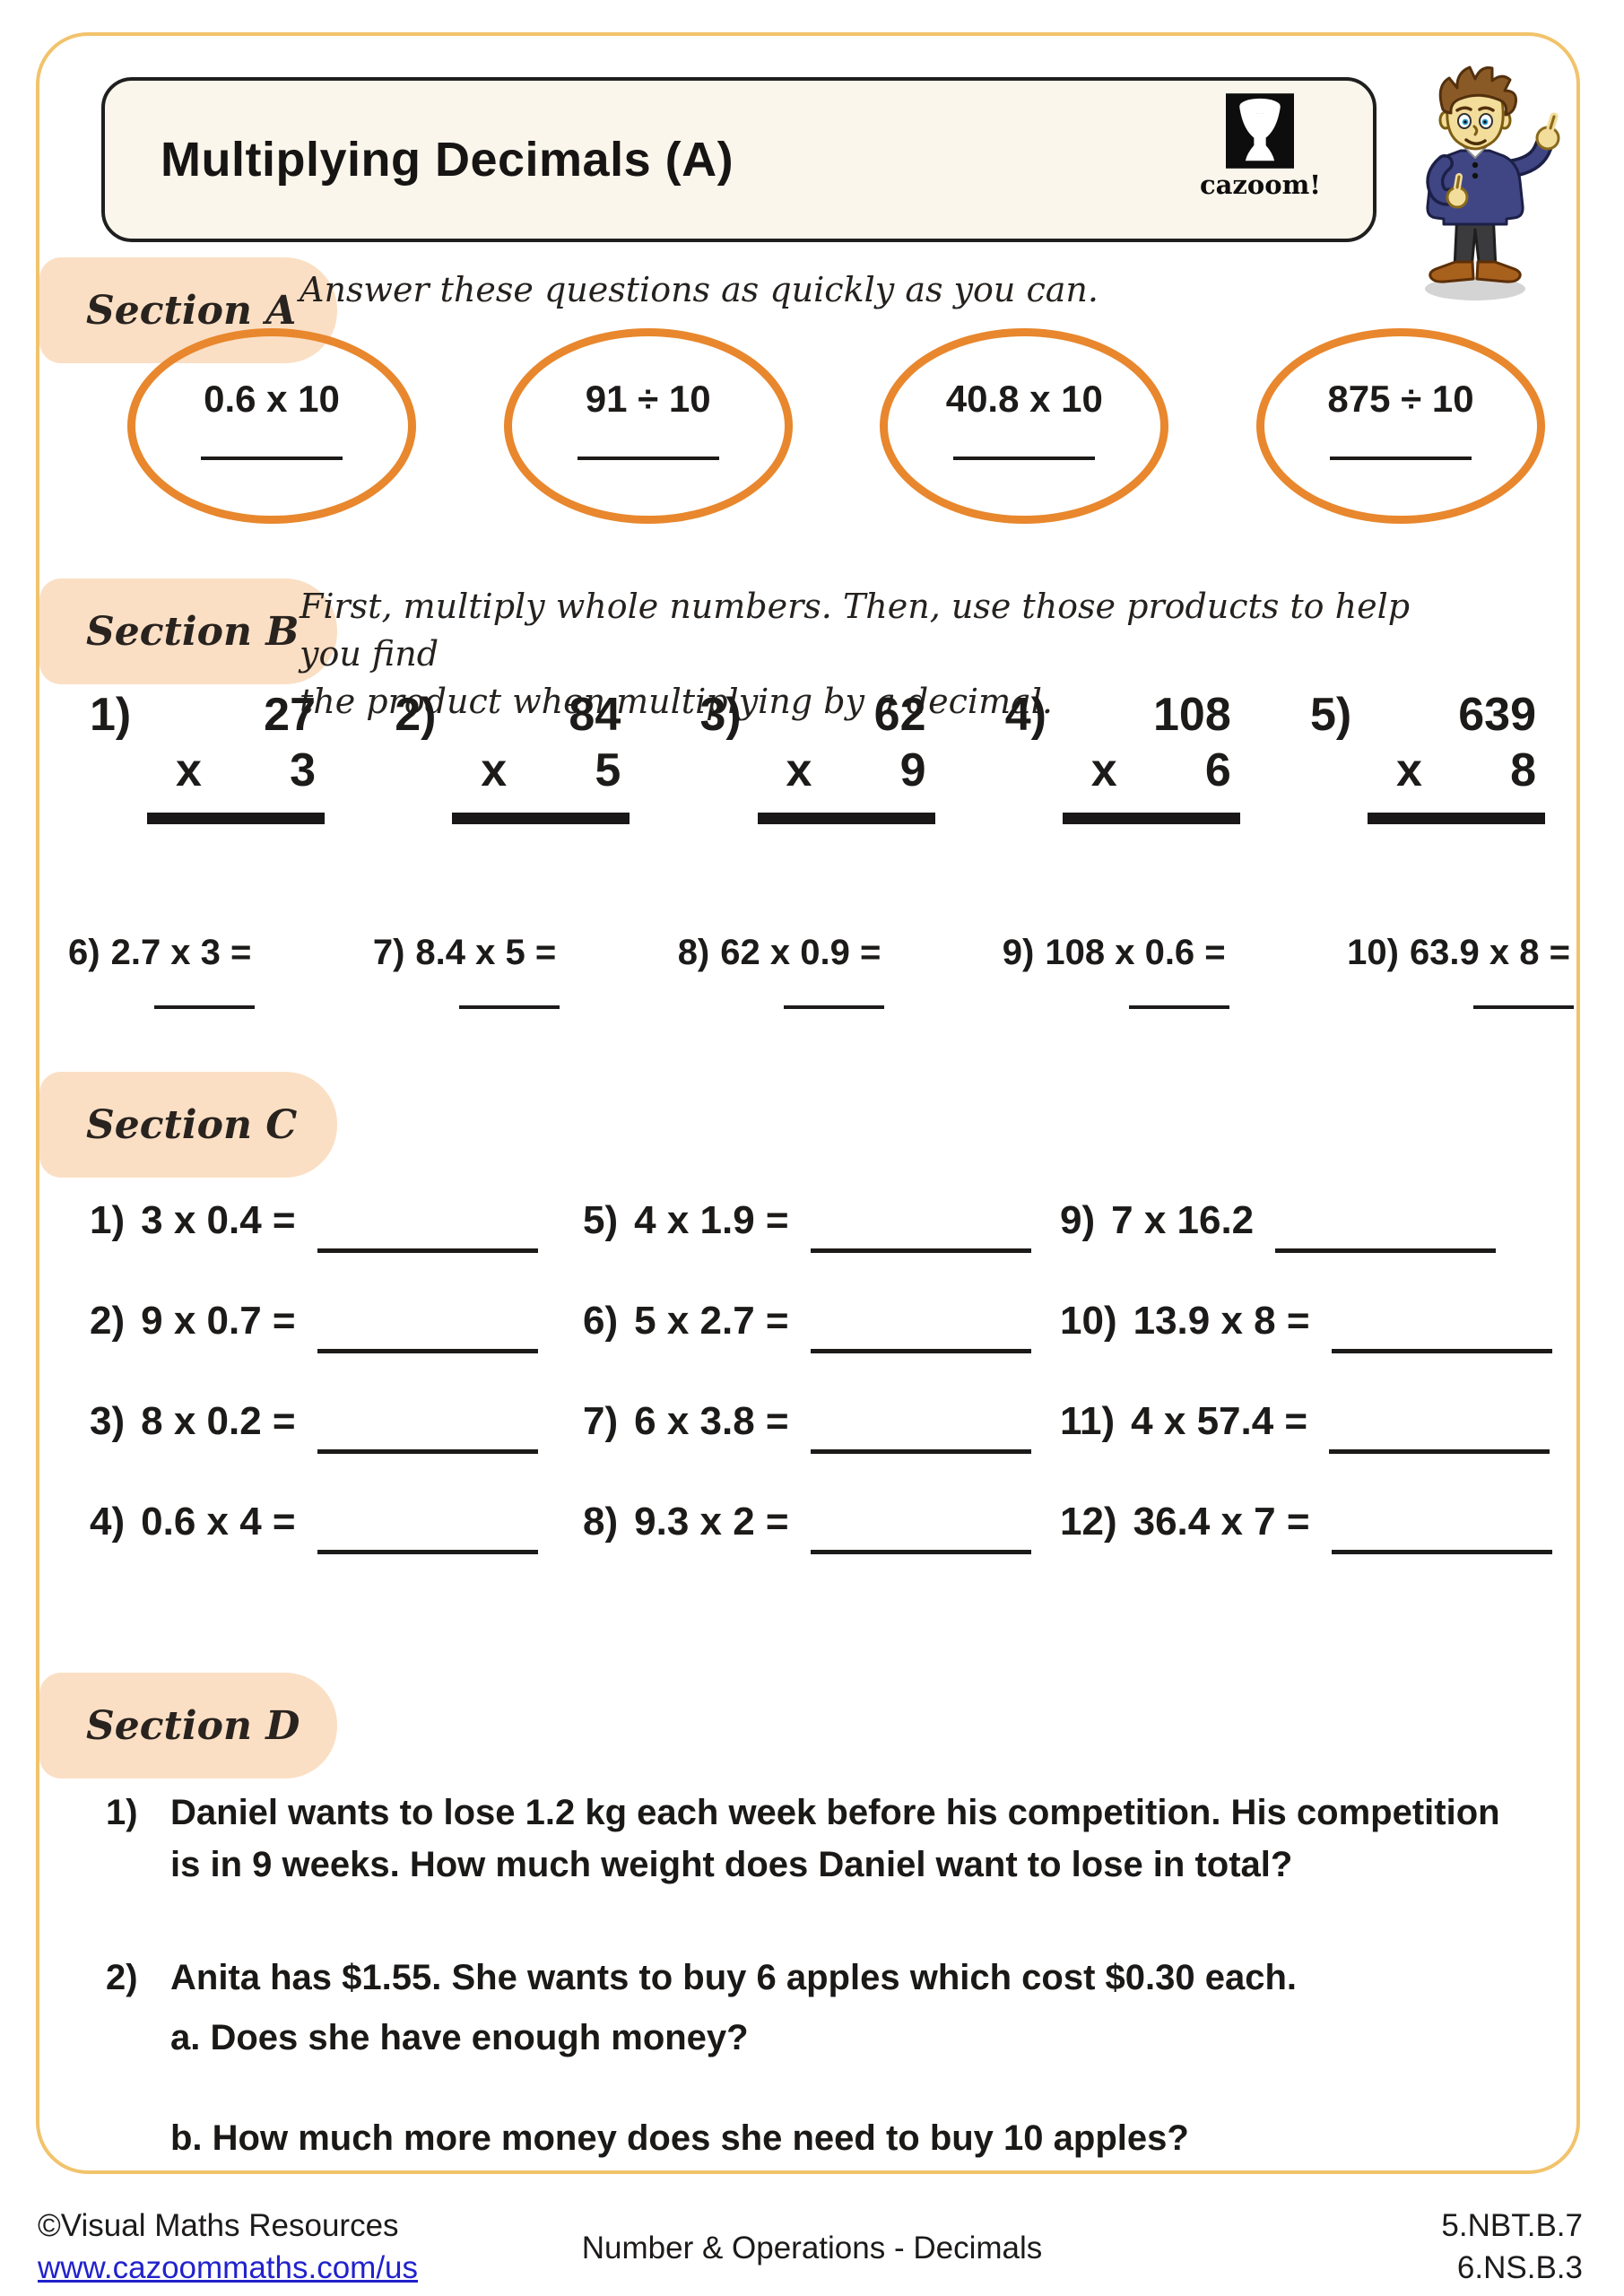 The height and width of the screenshot is (2296, 1624). Describe the element at coordinates (1221, 1522) in the screenshot. I see `problem-expression: 36.4 x 7 =` at that location.